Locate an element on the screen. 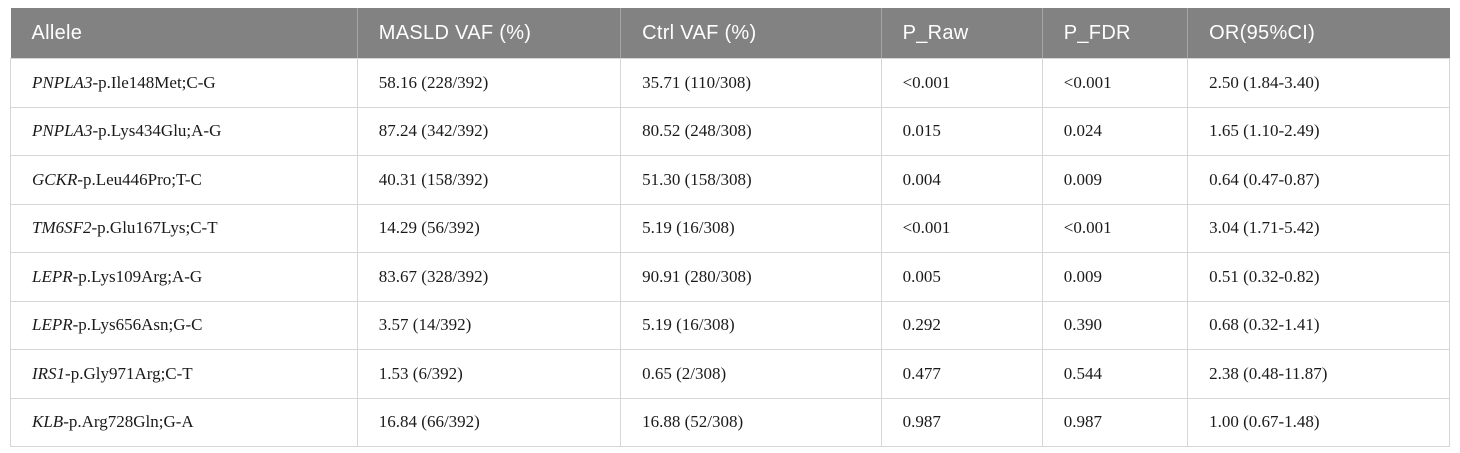  gene-symbol: IRS1 is located at coordinates (49, 373).